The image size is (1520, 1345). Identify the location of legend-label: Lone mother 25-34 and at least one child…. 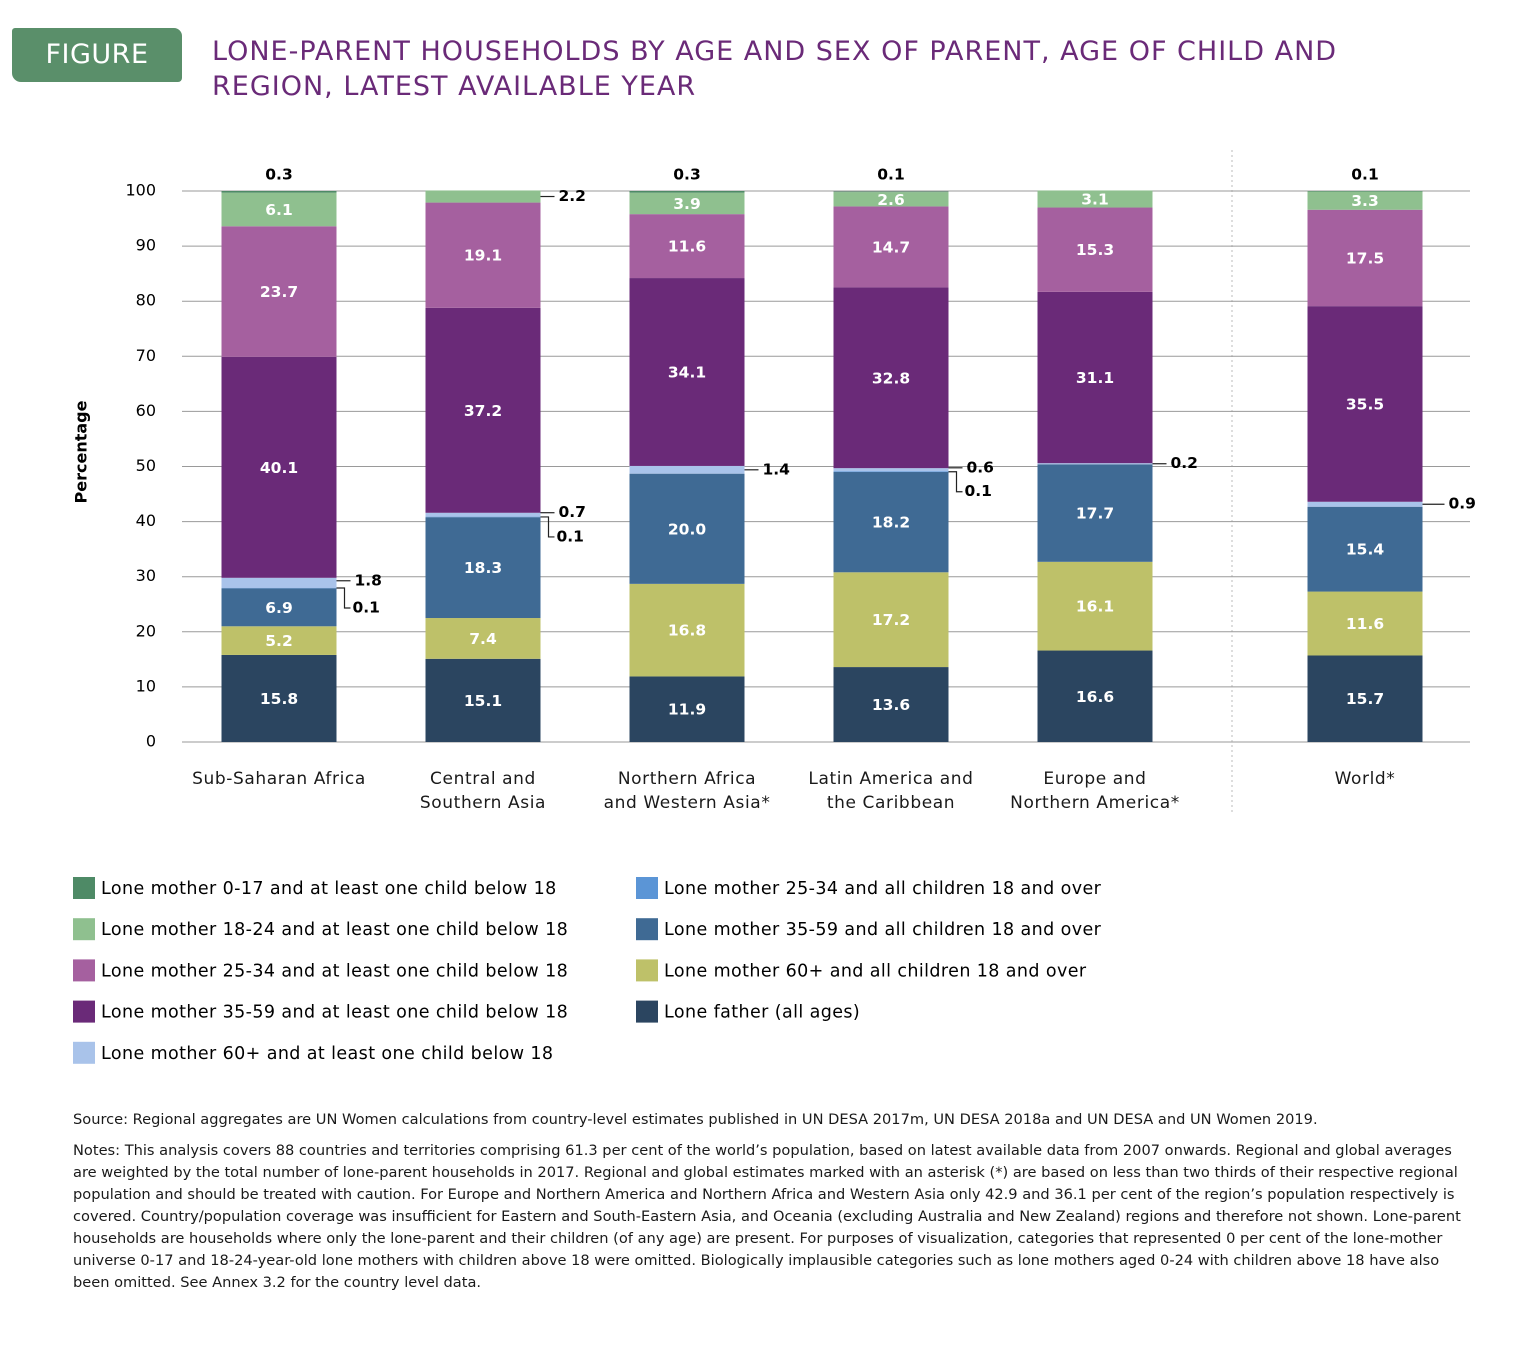
(334, 971).